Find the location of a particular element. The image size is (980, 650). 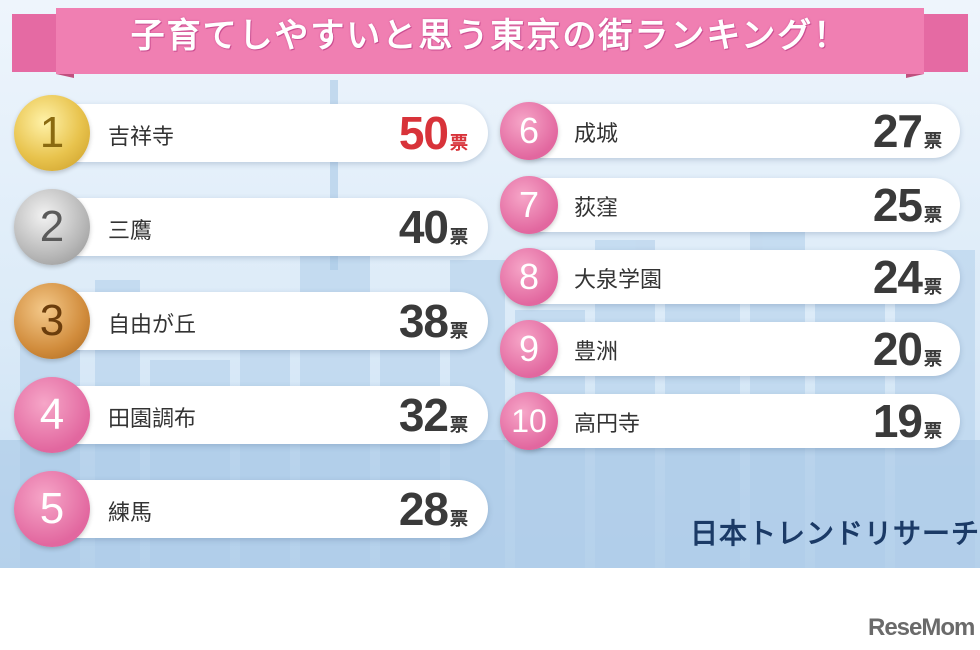

rank-4-badge-icon: 4 is located at coordinates (52, 415).